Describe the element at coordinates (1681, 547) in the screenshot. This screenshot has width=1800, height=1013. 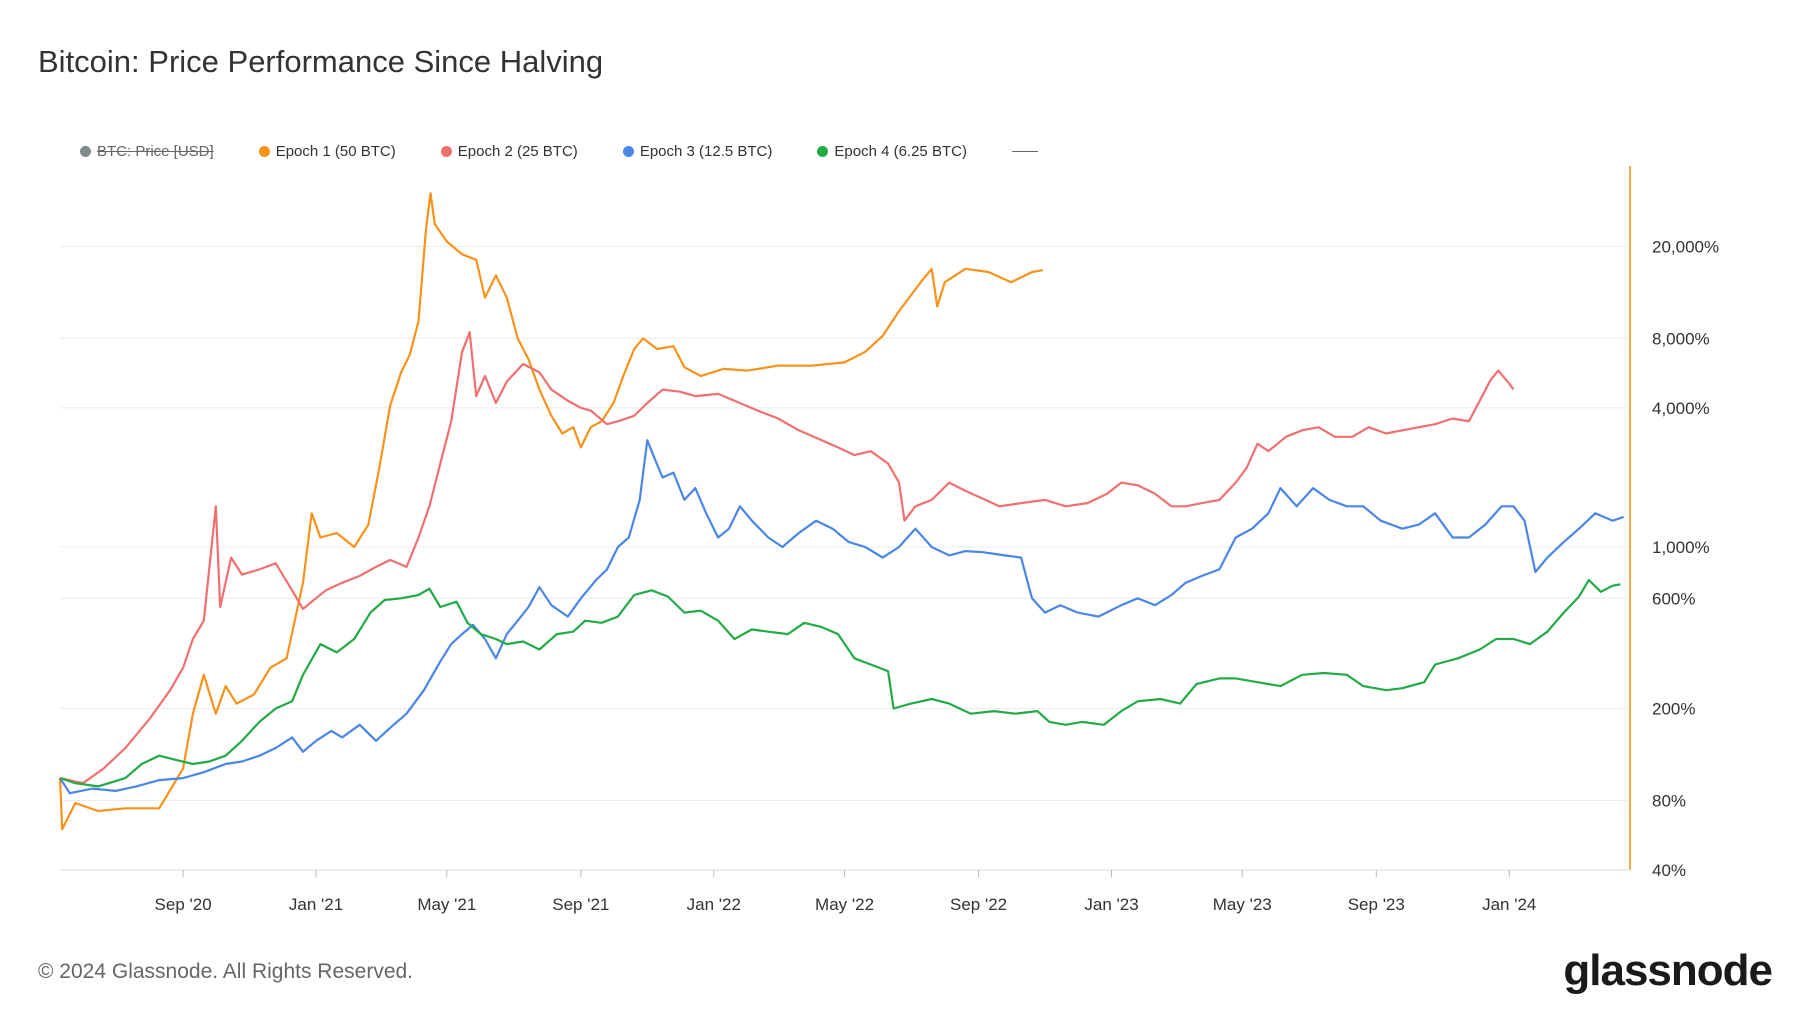
I see `y-tick-label: 1,000%` at that location.